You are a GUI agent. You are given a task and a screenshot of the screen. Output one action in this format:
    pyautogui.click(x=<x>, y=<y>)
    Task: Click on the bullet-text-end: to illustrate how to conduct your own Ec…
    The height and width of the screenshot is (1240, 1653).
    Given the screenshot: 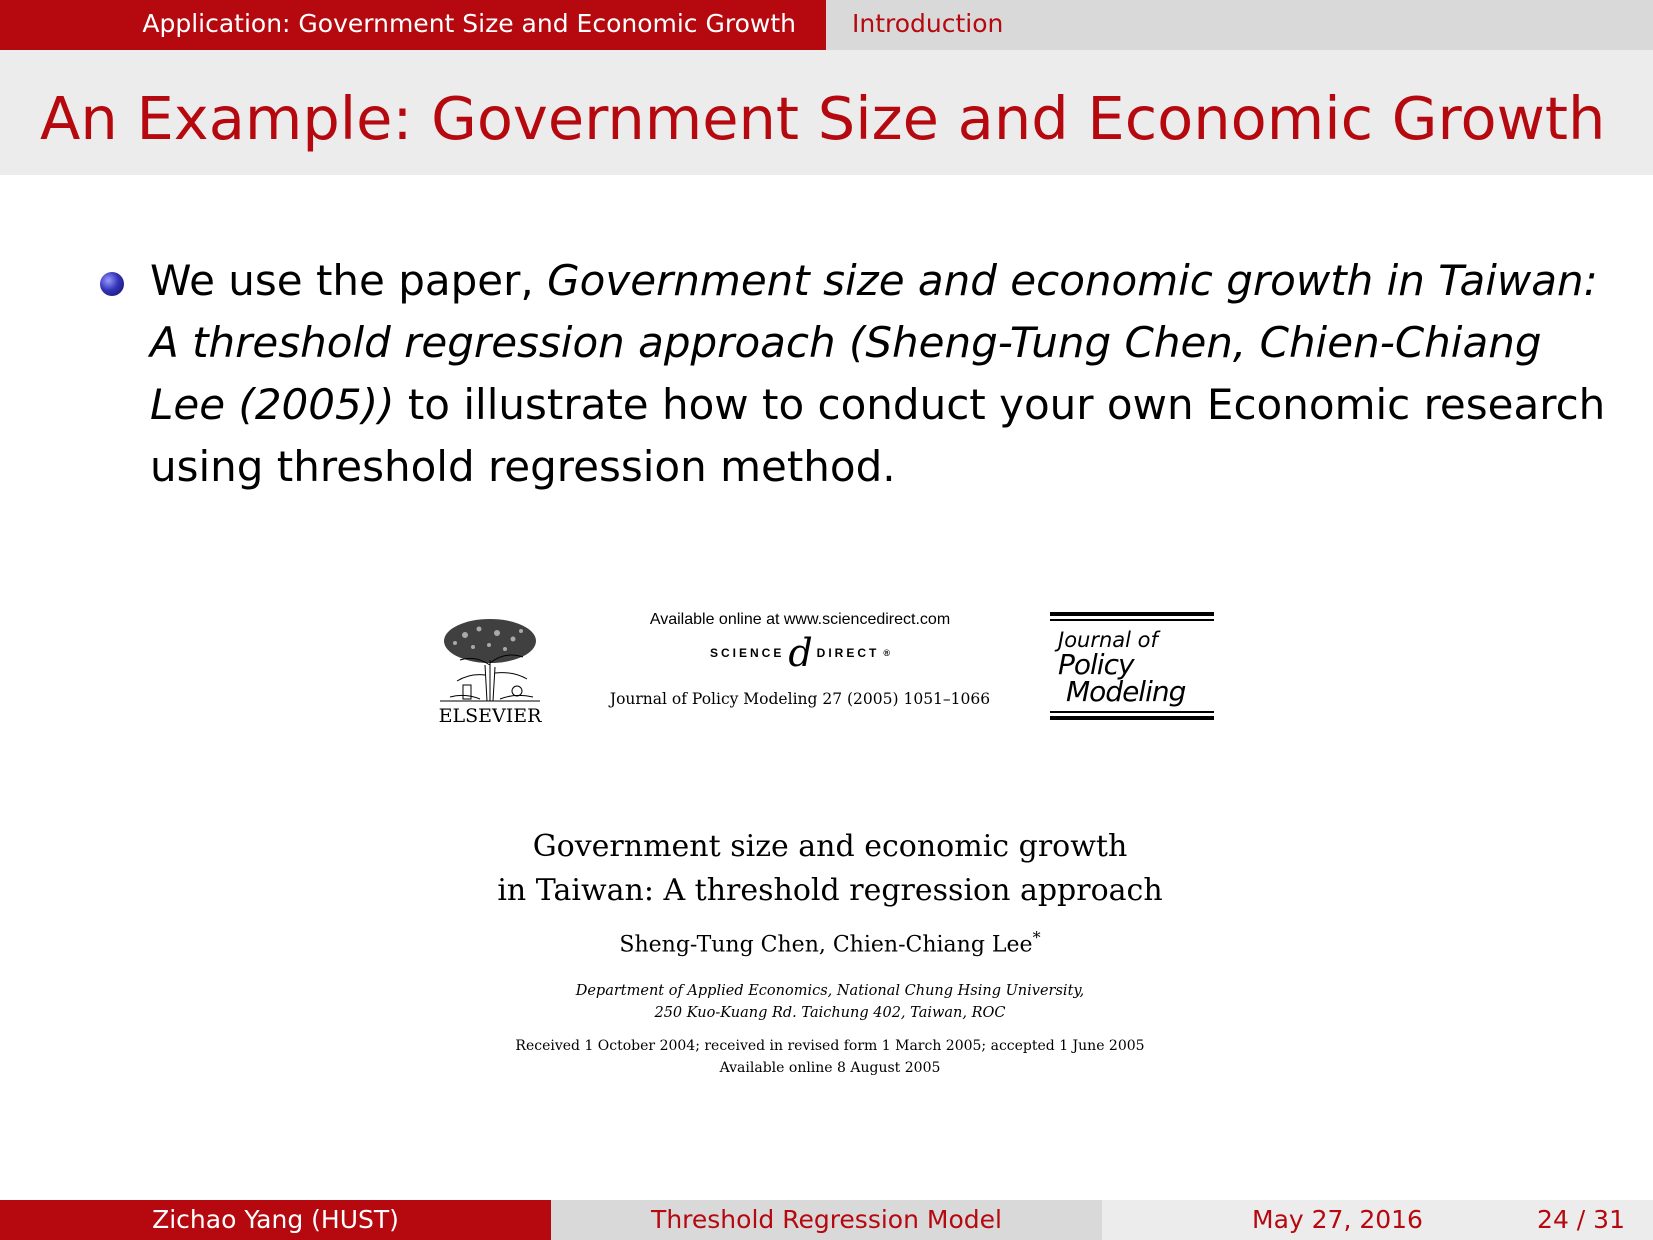 What is the action you would take?
    pyautogui.click(x=878, y=435)
    